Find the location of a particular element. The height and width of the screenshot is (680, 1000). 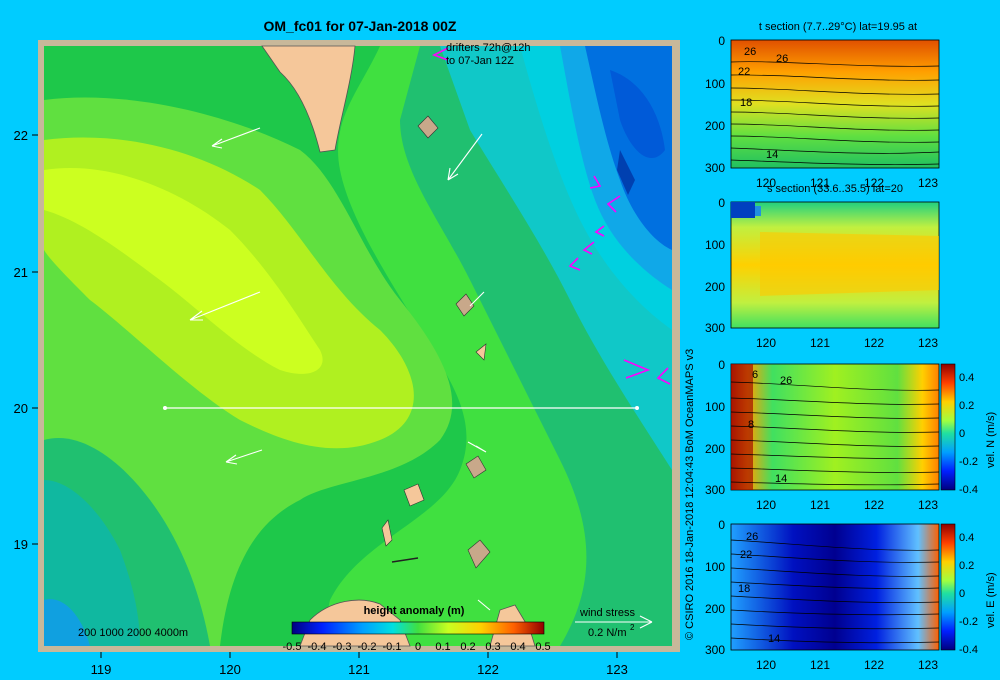

cbar-label: vel. N (m/s) is located at coordinates (991, 440).